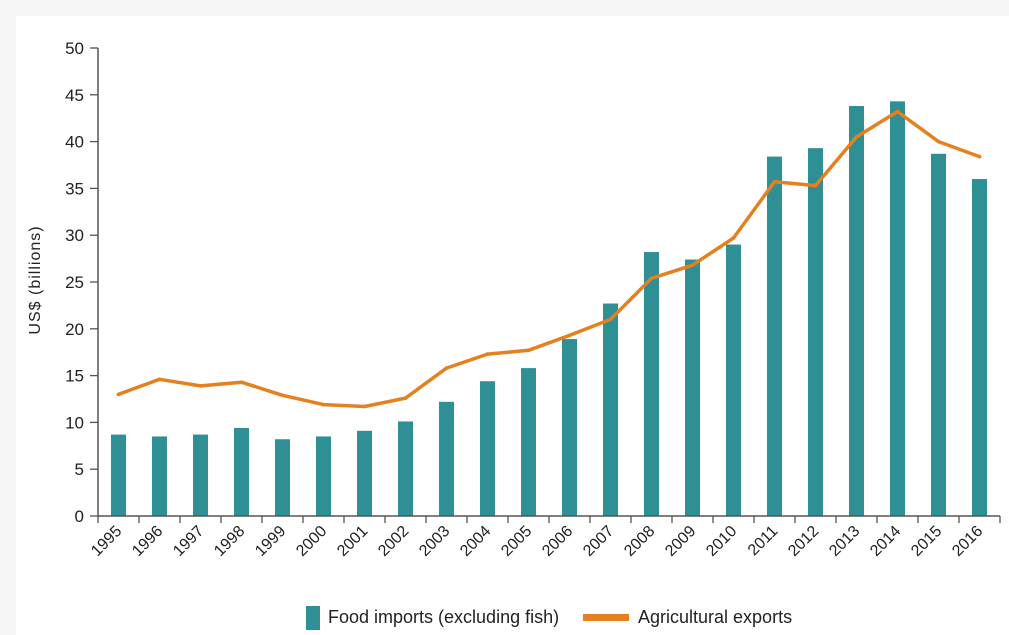 The width and height of the screenshot is (1009, 635). I want to click on point-agricultural-exports-2016, so click(979, 156).